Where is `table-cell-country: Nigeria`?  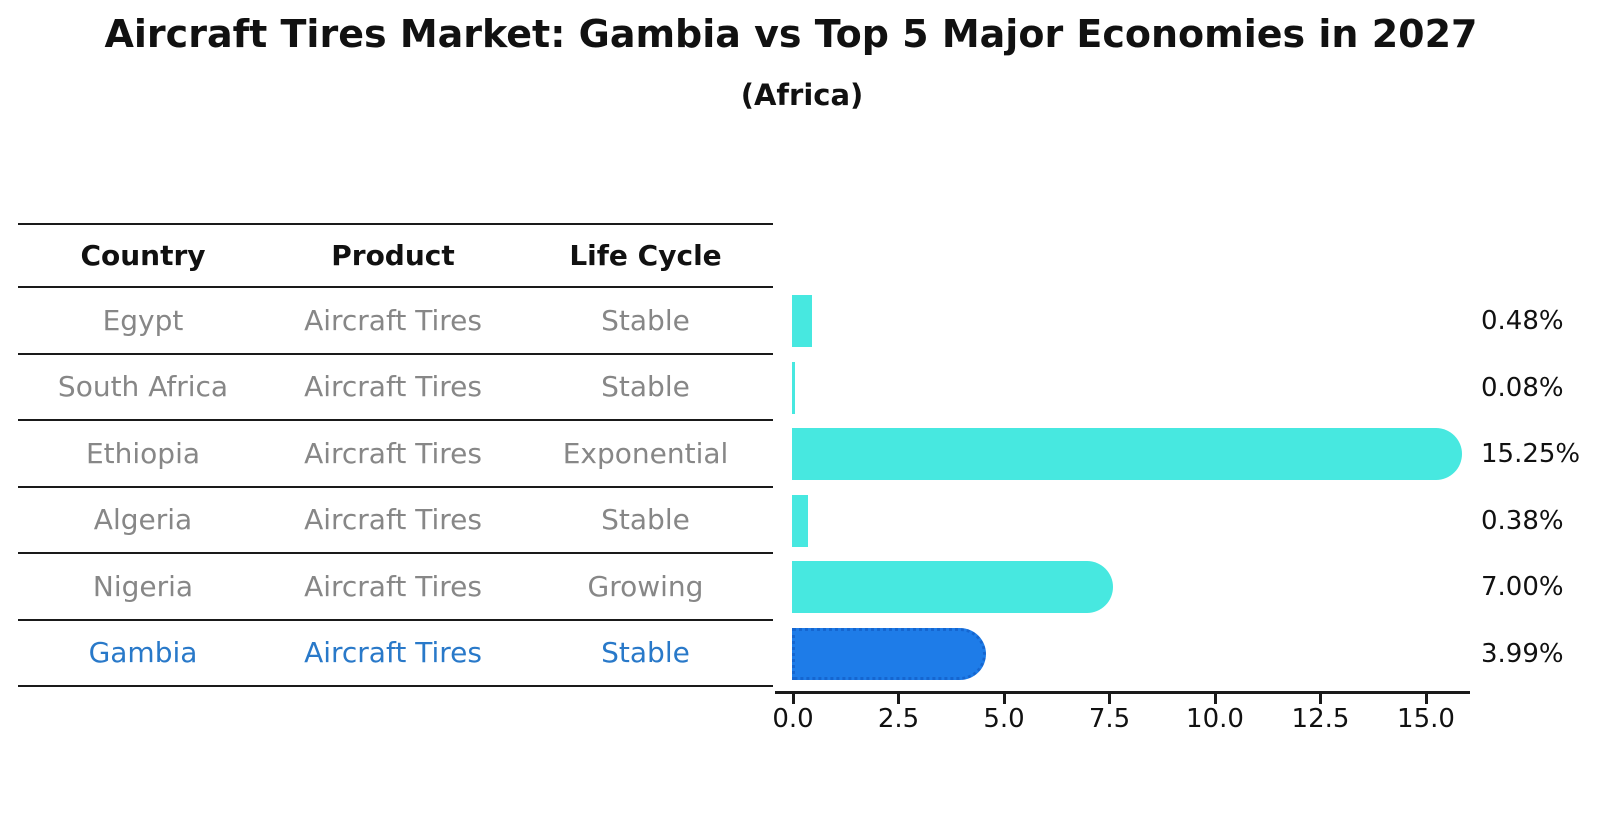 table-cell-country: Nigeria is located at coordinates (143, 586).